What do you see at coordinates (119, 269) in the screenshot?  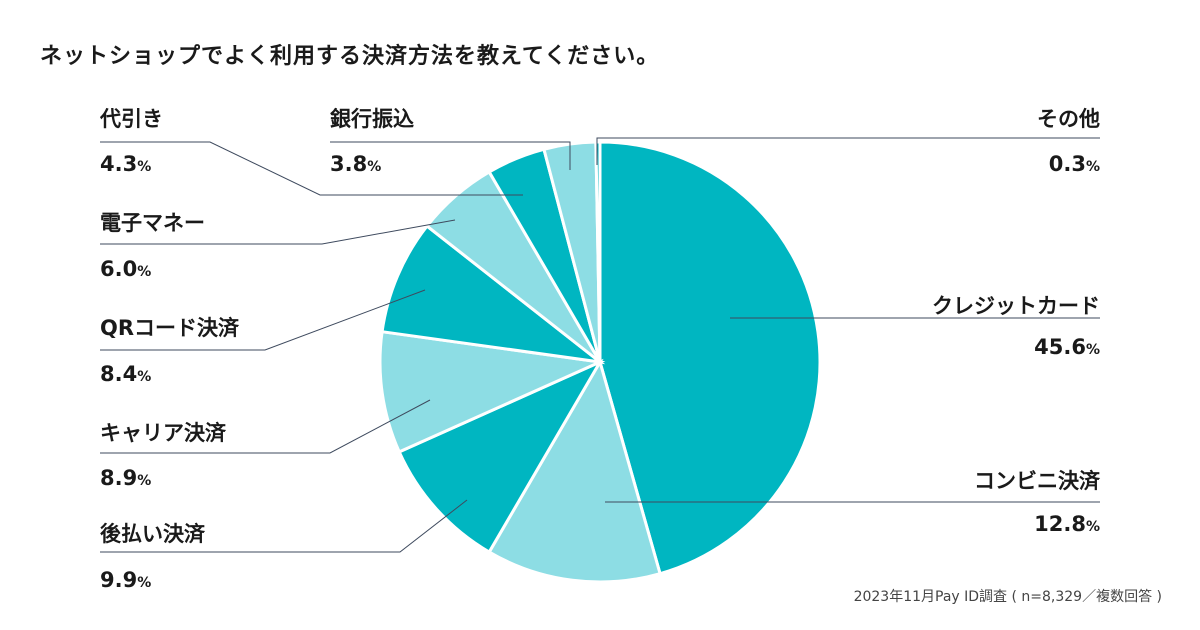 I see `slice-value-5: 6.0` at bounding box center [119, 269].